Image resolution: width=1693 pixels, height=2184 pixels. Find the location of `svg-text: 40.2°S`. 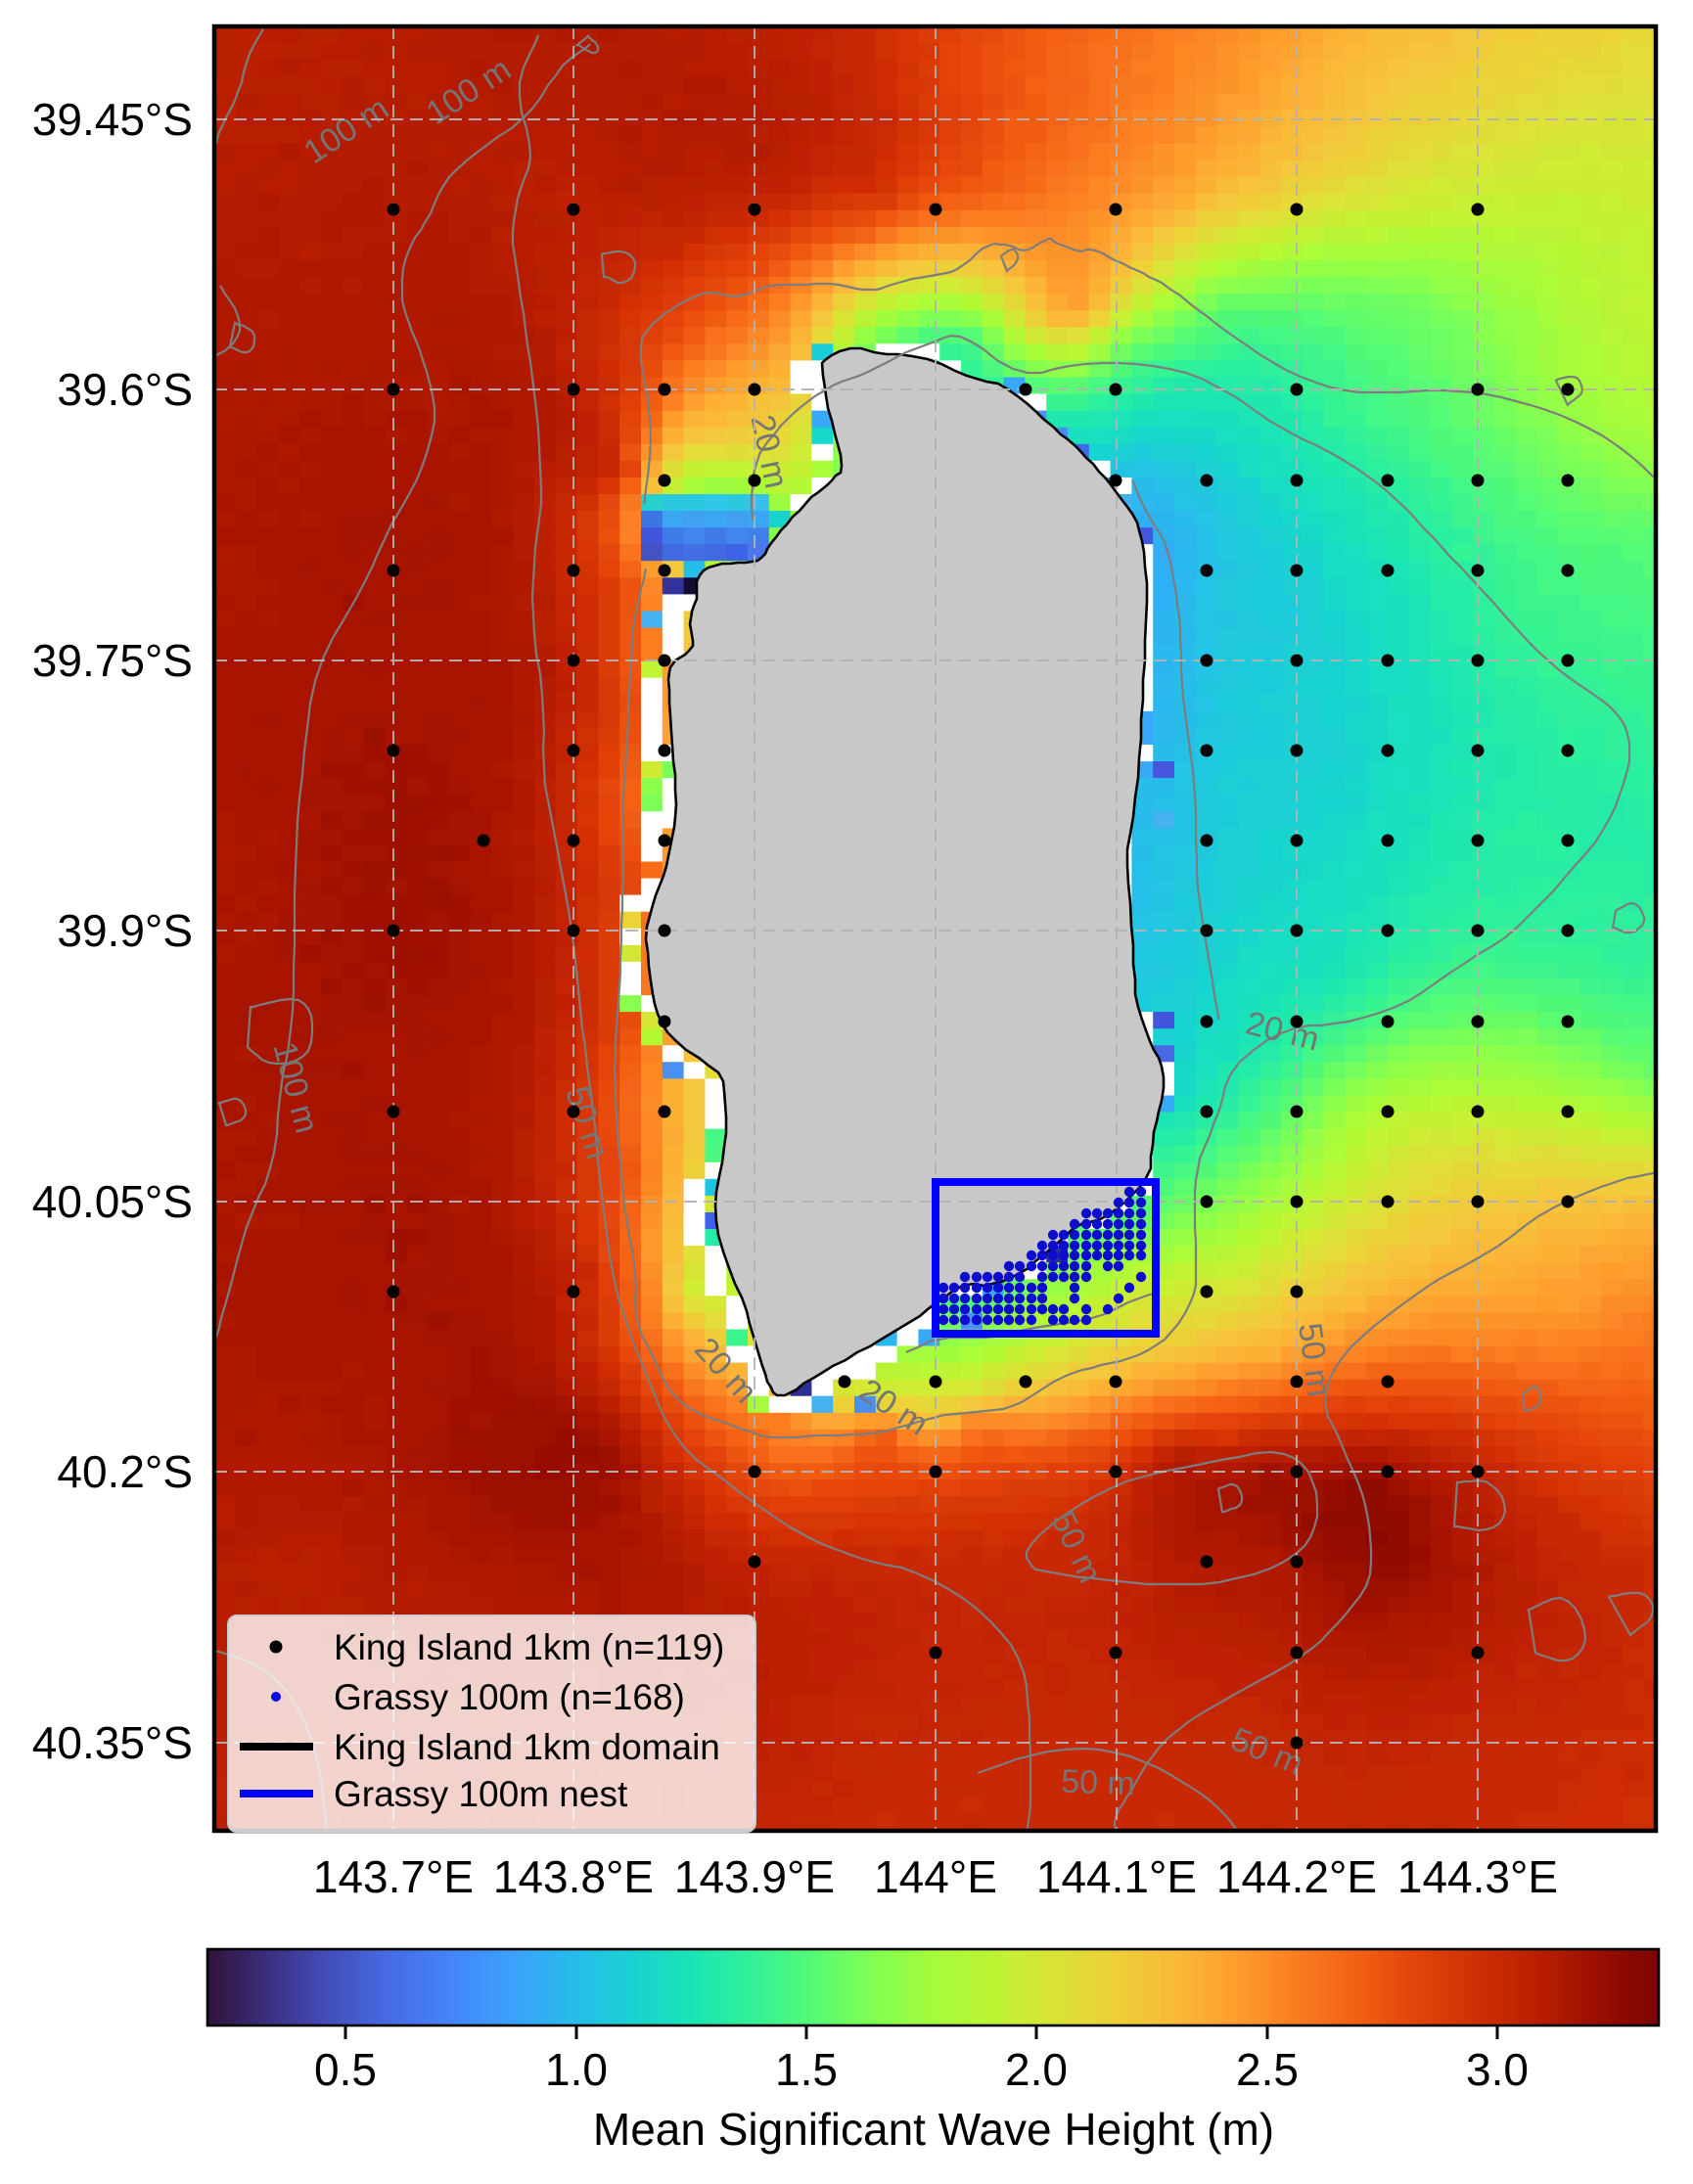

svg-text: 40.2°S is located at coordinates (125, 1471).